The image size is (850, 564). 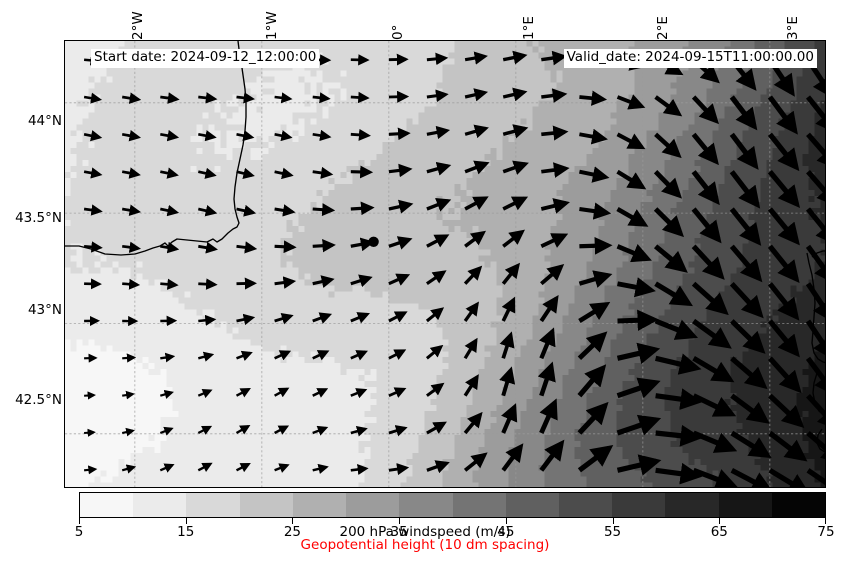 I want to click on colorbar-tick-label: 15, so click(x=186, y=532).